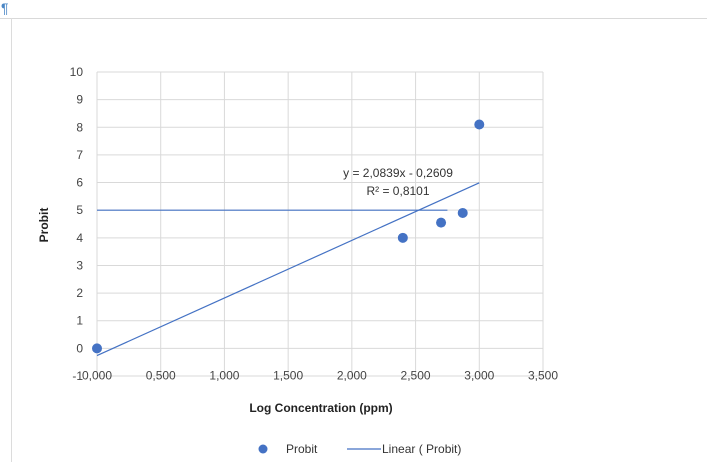 Image resolution: width=707 pixels, height=462 pixels. I want to click on x-axis-ticks: 0,000 0,500 1,000 1,500 2,000 2,500 3,000 3,500, so click(320, 375).